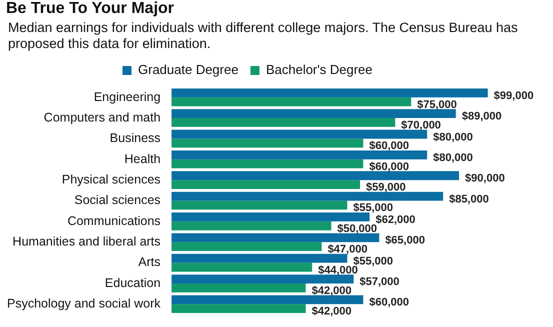 The image size is (553, 327). I want to click on data-label: $55,000, so click(373, 208).